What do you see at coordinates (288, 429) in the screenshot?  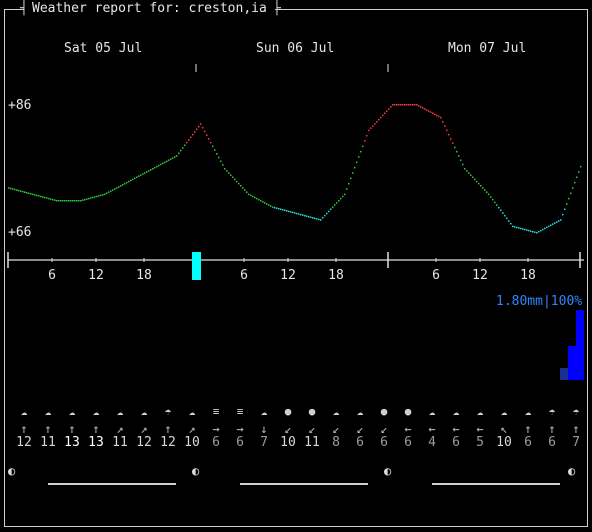 I see `wind-direction-arrow: ↙` at bounding box center [288, 429].